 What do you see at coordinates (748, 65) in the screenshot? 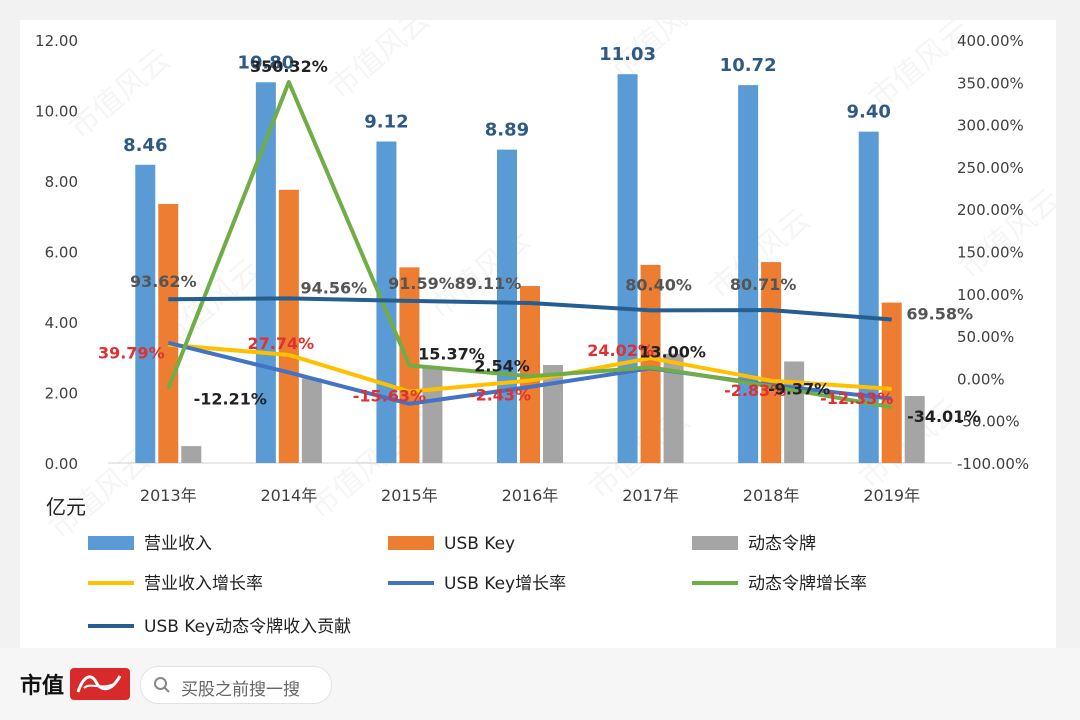
I see `bar-data-label: 10.72` at bounding box center [748, 65].